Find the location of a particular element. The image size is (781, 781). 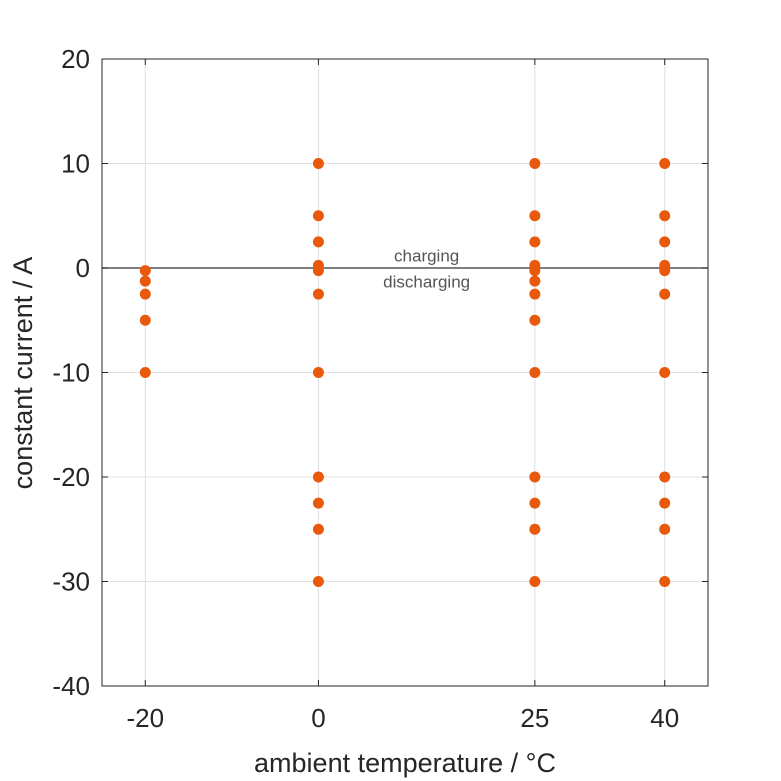

x-tick-label: 25 is located at coordinates (534, 718).